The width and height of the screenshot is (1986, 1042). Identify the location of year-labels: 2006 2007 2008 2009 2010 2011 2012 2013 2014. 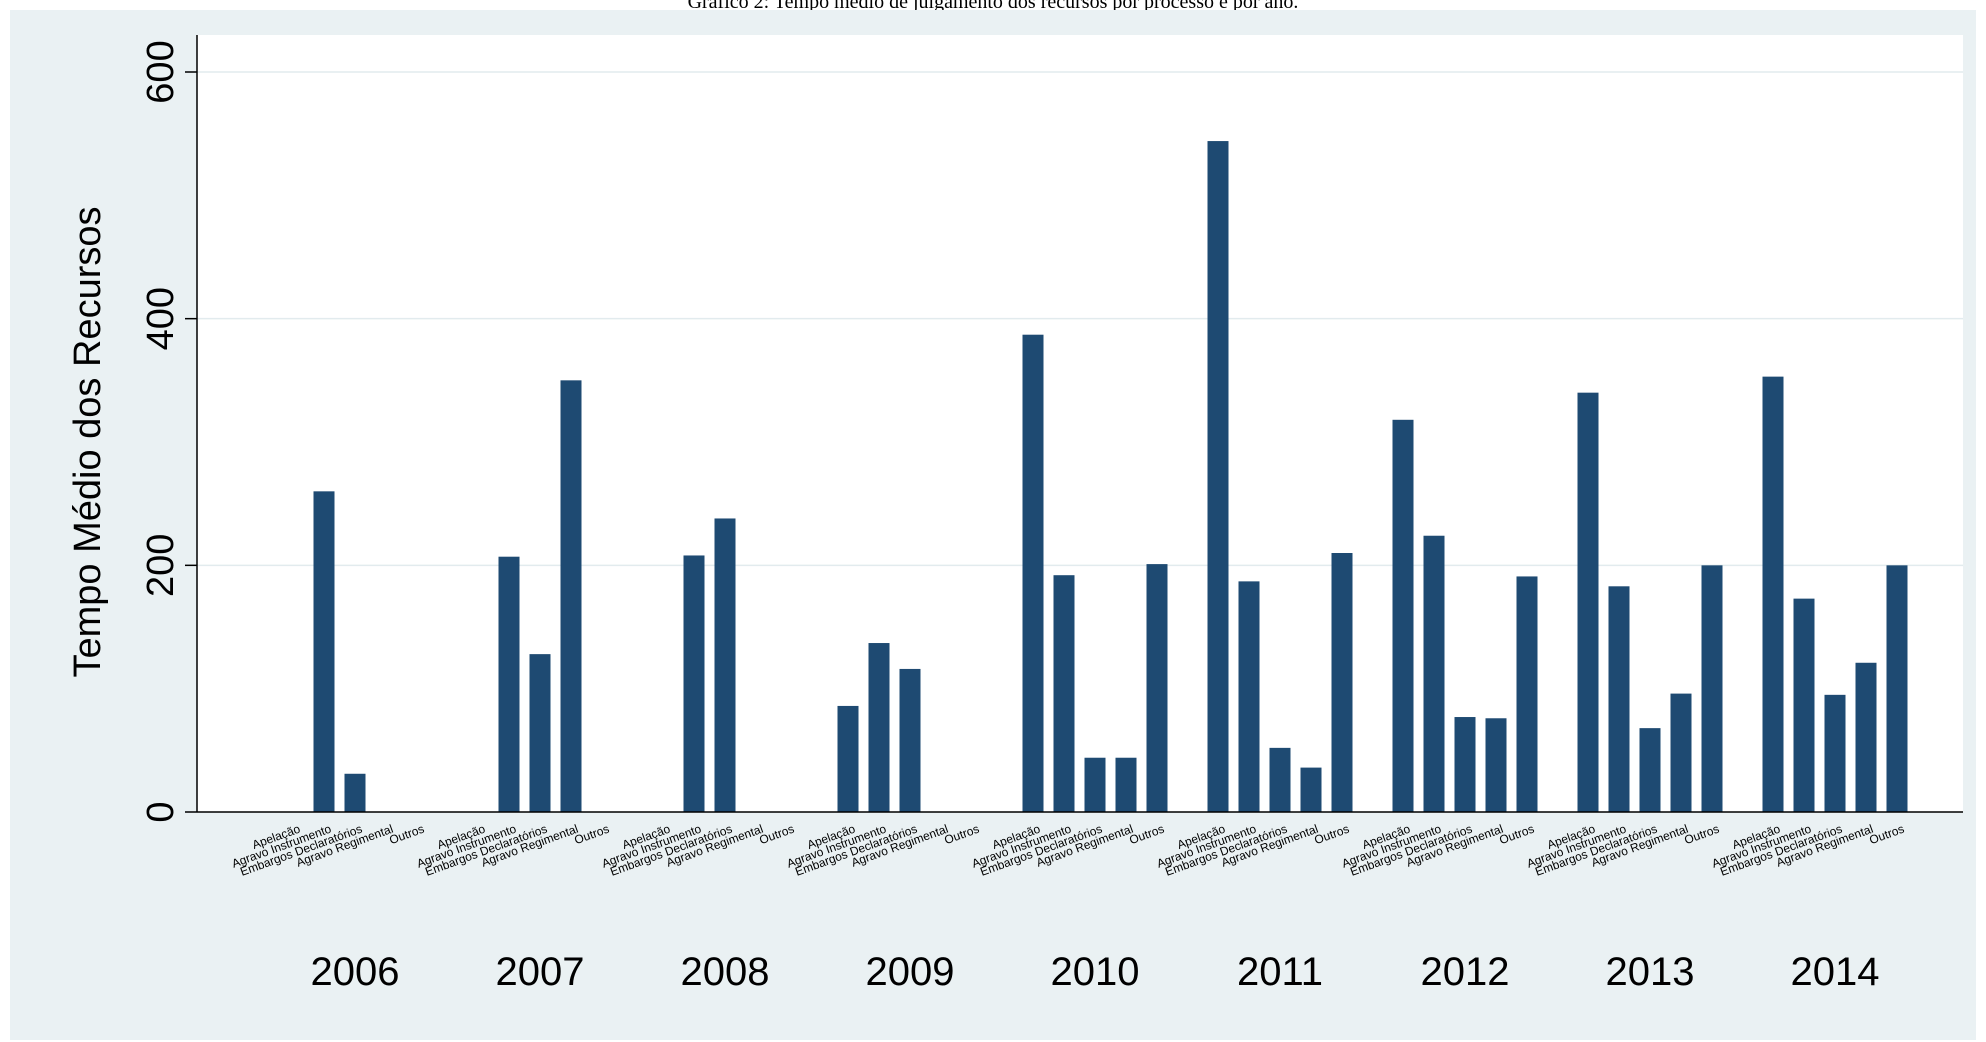
(1095, 972).